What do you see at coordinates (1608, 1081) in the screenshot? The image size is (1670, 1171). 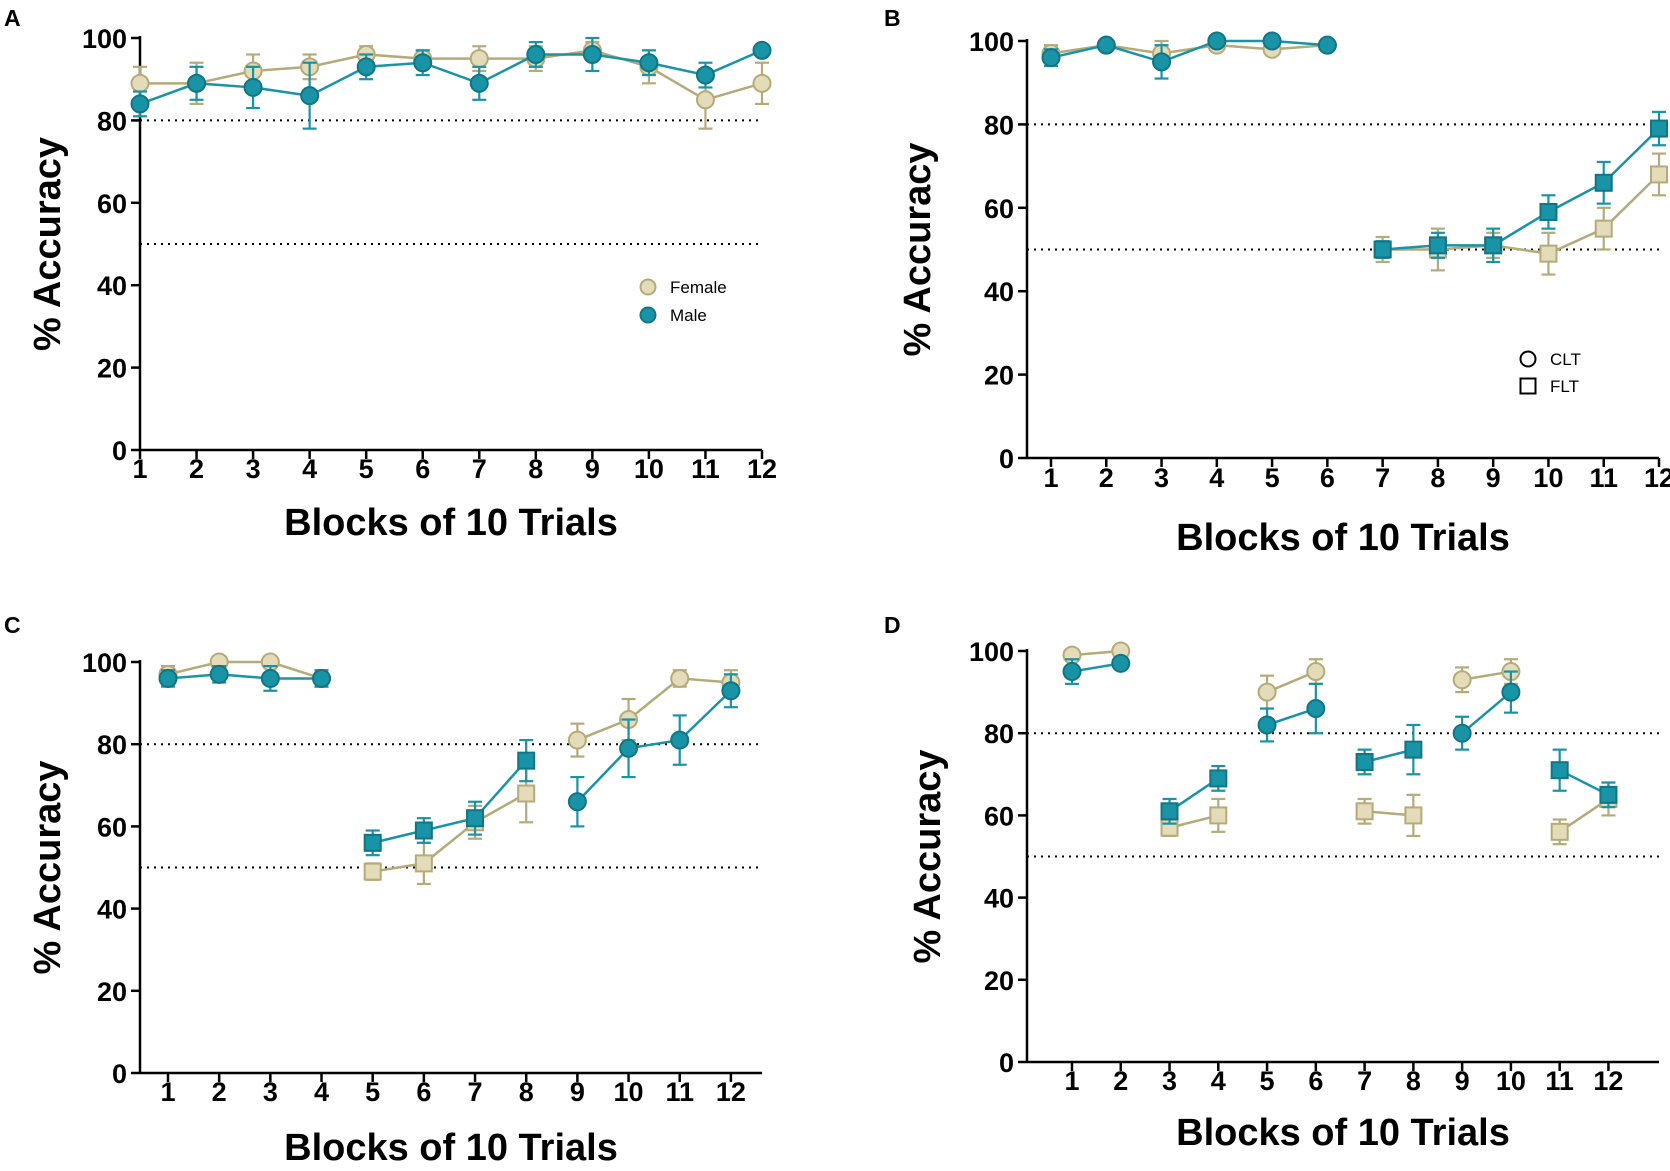 I see `x-tick-label: 12` at bounding box center [1608, 1081].